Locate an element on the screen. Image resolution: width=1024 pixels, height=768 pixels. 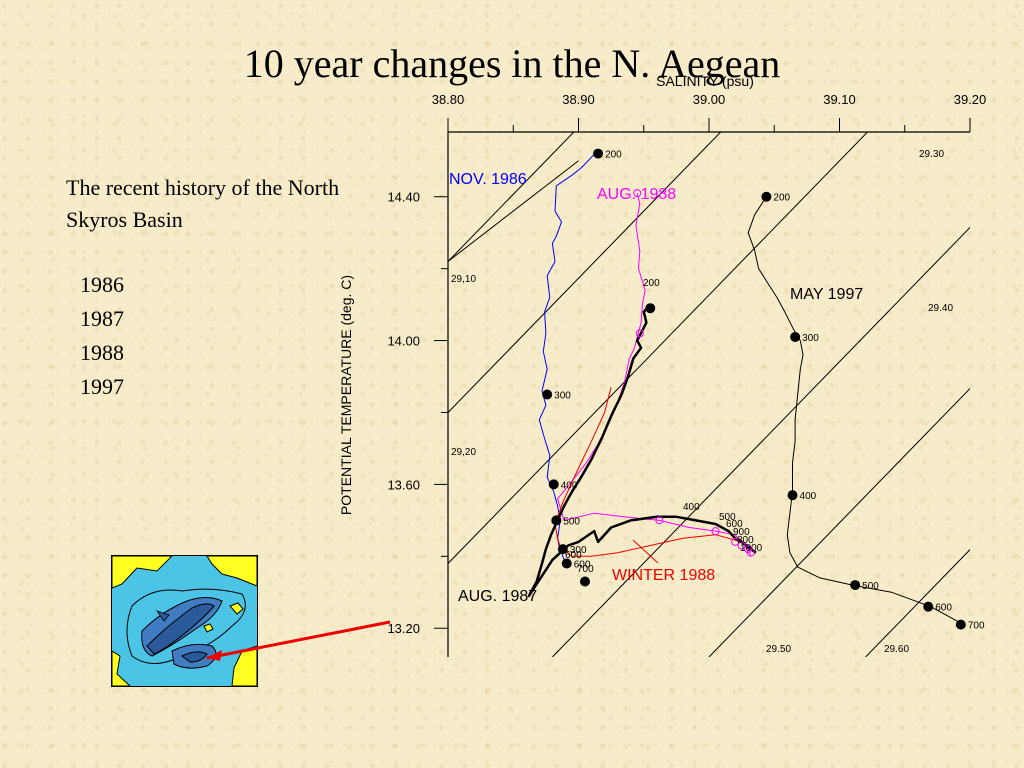
x-tick-label: 38.80 is located at coordinates (448, 99).